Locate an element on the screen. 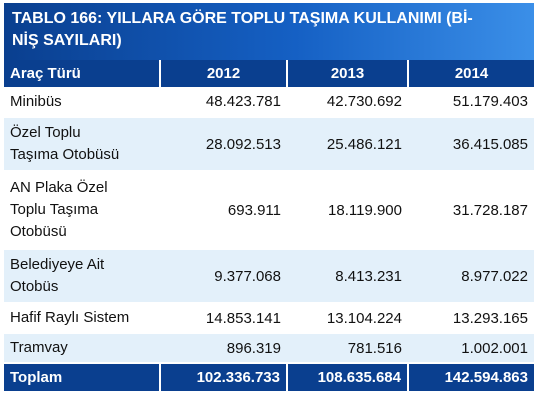 The height and width of the screenshot is (420, 539). value-2014: 8.977.022 is located at coordinates (471, 276).